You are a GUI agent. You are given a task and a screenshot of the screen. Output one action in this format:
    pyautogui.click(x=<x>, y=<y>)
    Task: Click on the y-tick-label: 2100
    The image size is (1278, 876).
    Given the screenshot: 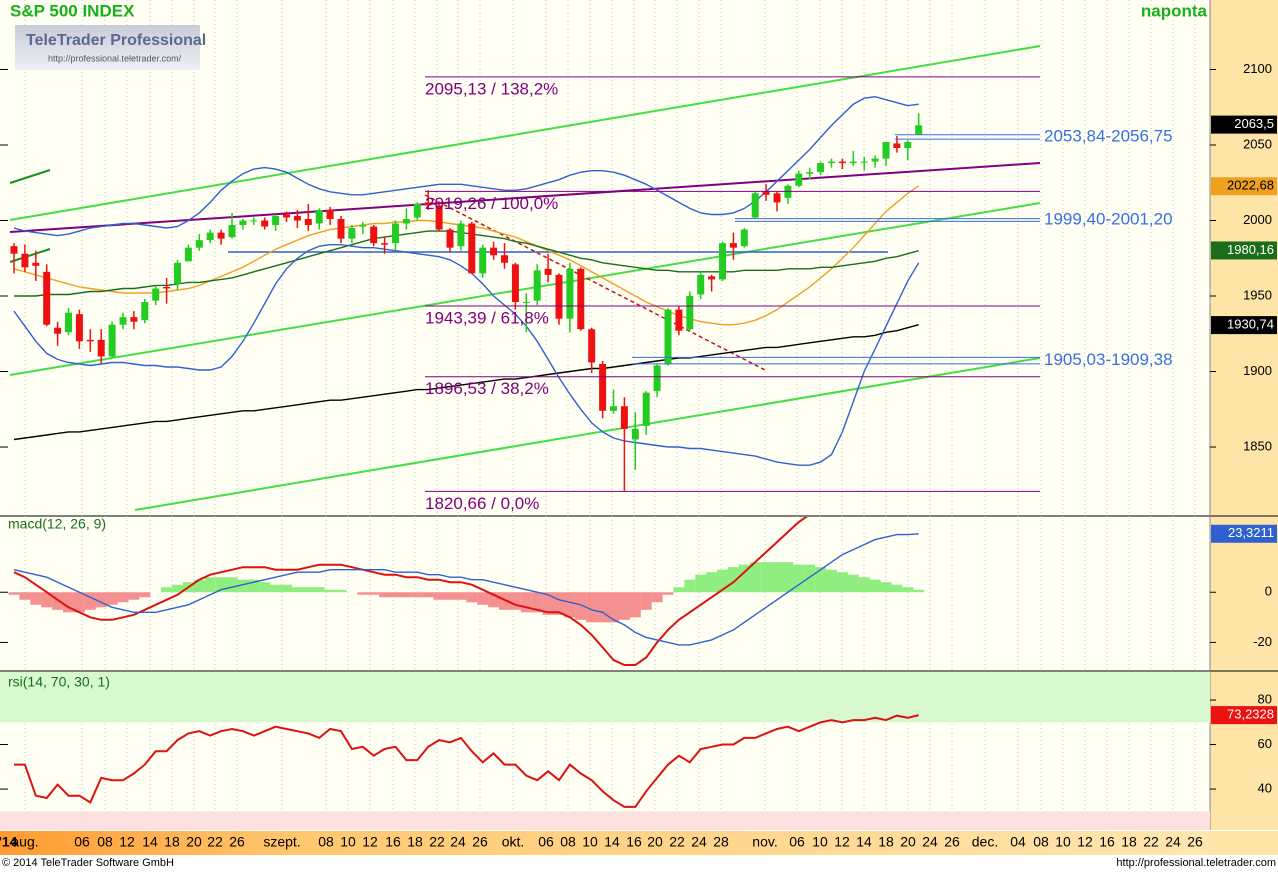 What is the action you would take?
    pyautogui.click(x=1257, y=68)
    